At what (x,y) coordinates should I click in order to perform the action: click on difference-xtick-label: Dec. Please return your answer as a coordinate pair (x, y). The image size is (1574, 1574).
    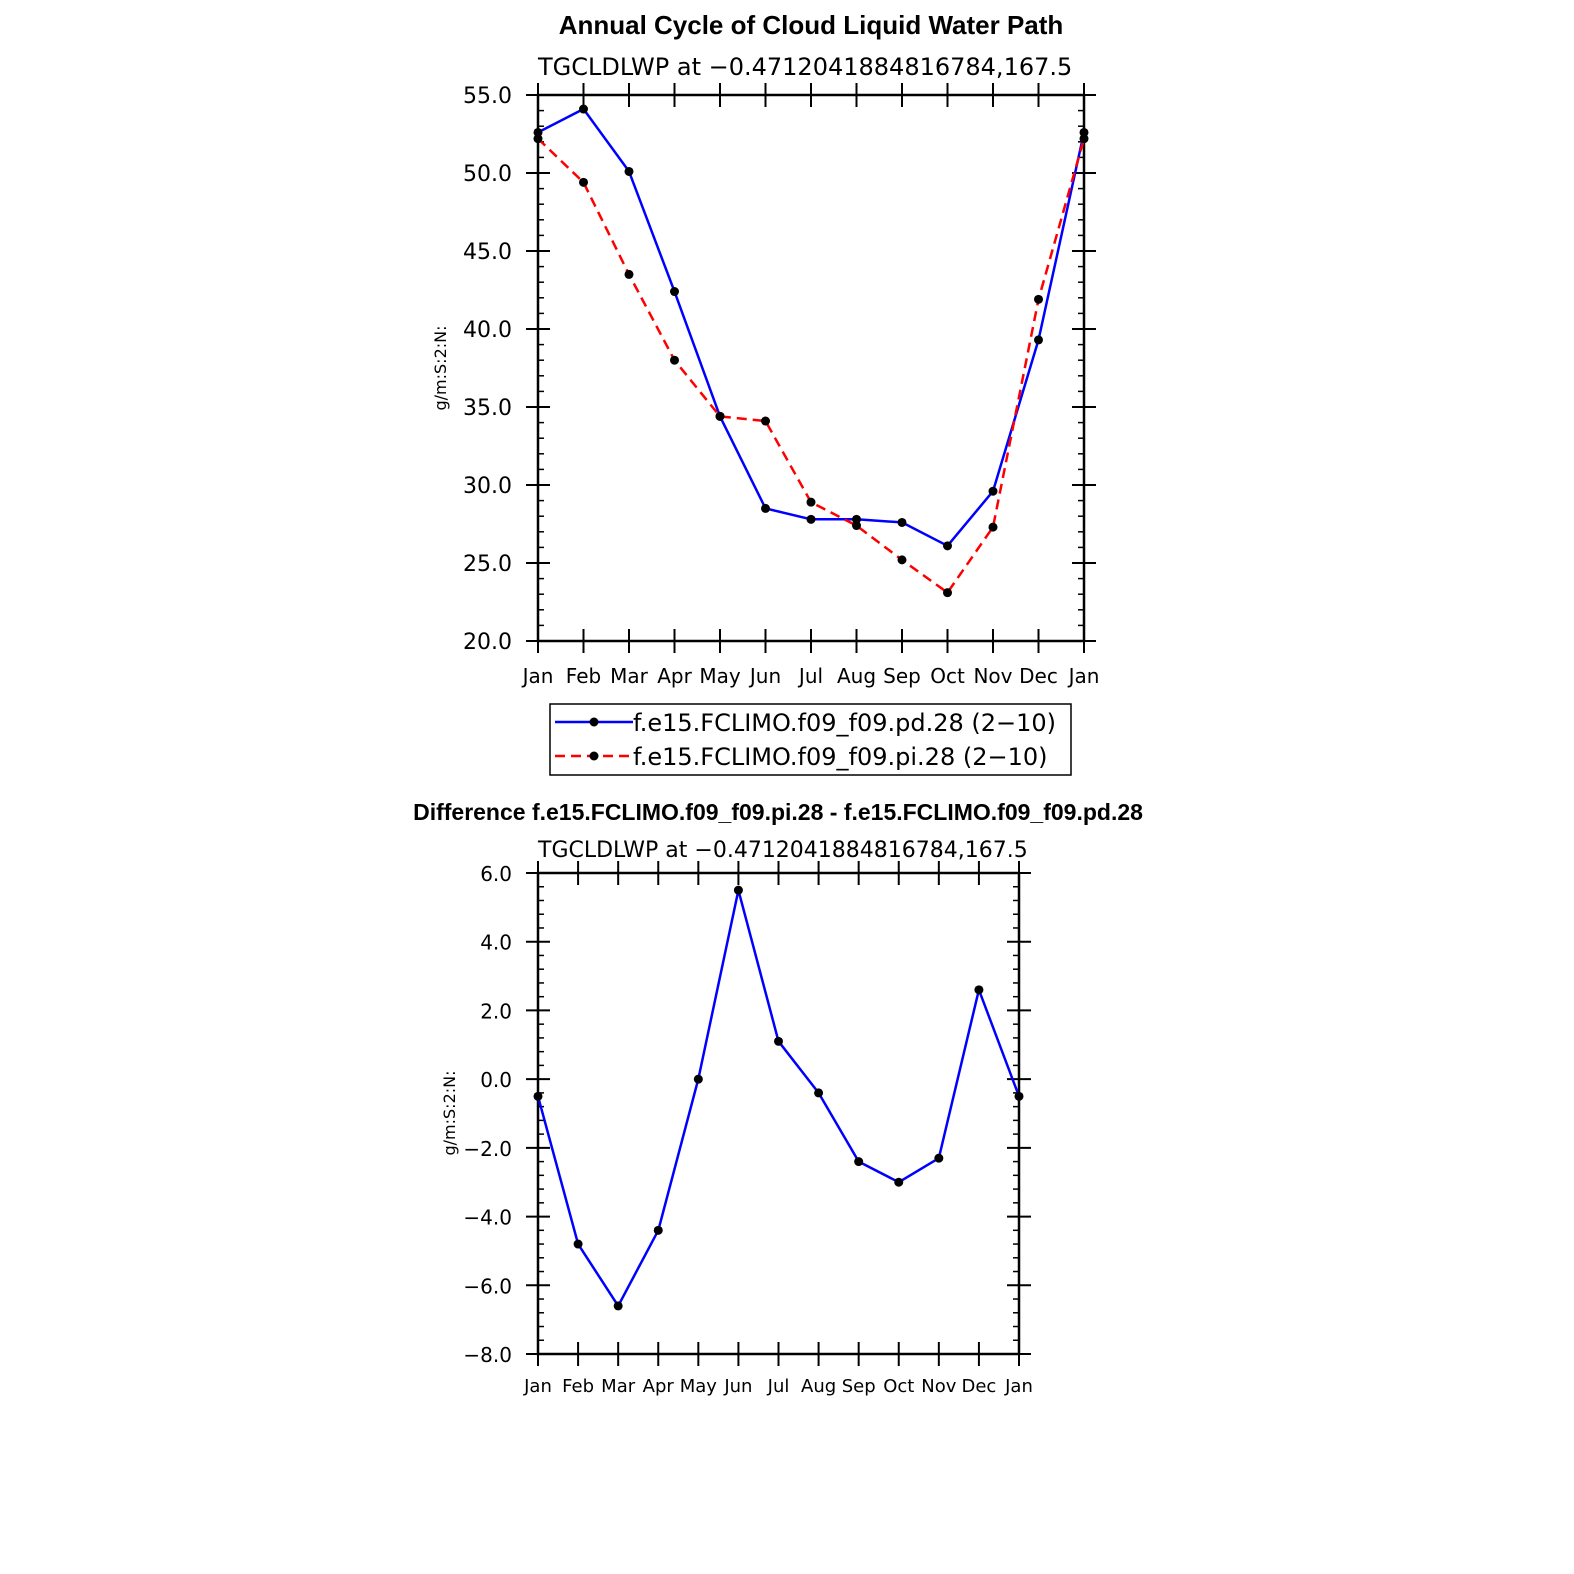
    Looking at the image, I should click on (978, 1386).